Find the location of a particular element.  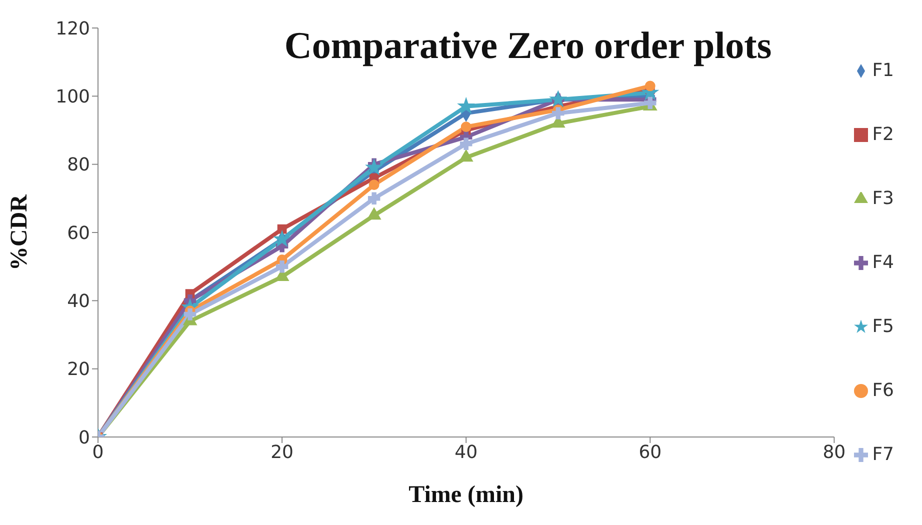

x-tick-label: 80 is located at coordinates (834, 452).